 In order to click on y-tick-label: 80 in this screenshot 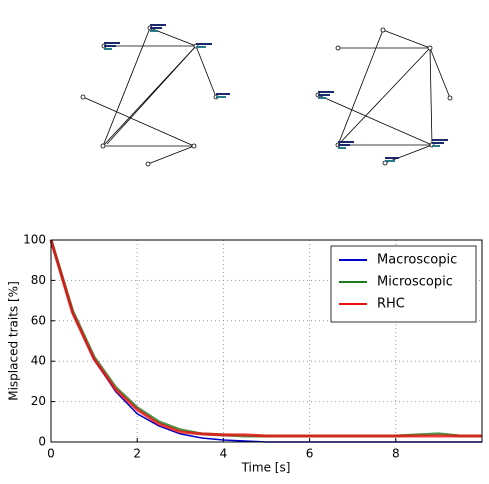, I will do `click(38, 280)`.